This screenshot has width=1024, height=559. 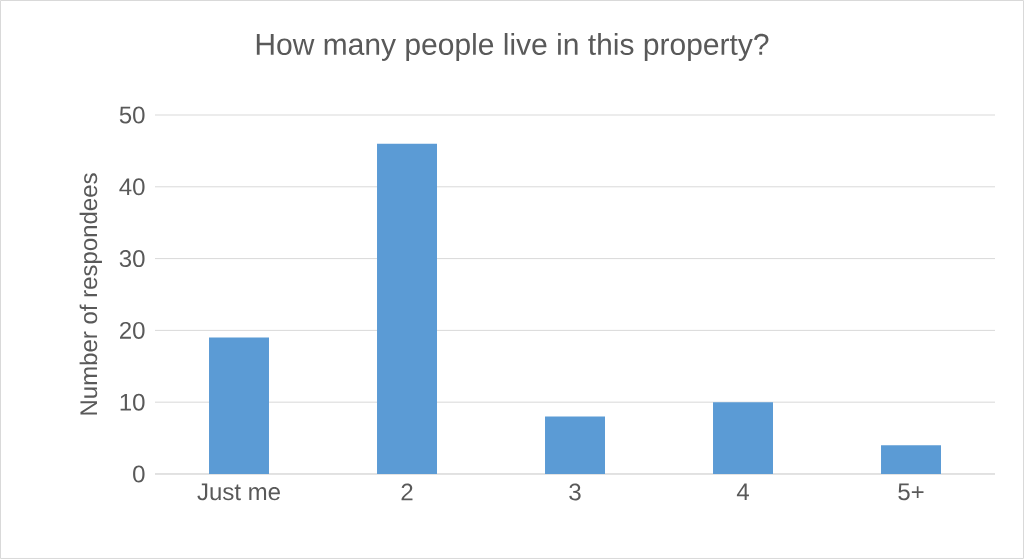 I want to click on x-tick-label: Just me, so click(x=238, y=492).